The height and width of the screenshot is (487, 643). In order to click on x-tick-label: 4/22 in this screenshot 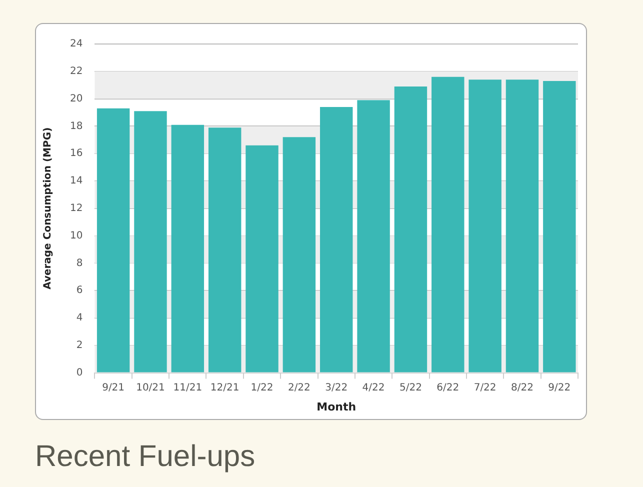, I will do `click(373, 388)`.